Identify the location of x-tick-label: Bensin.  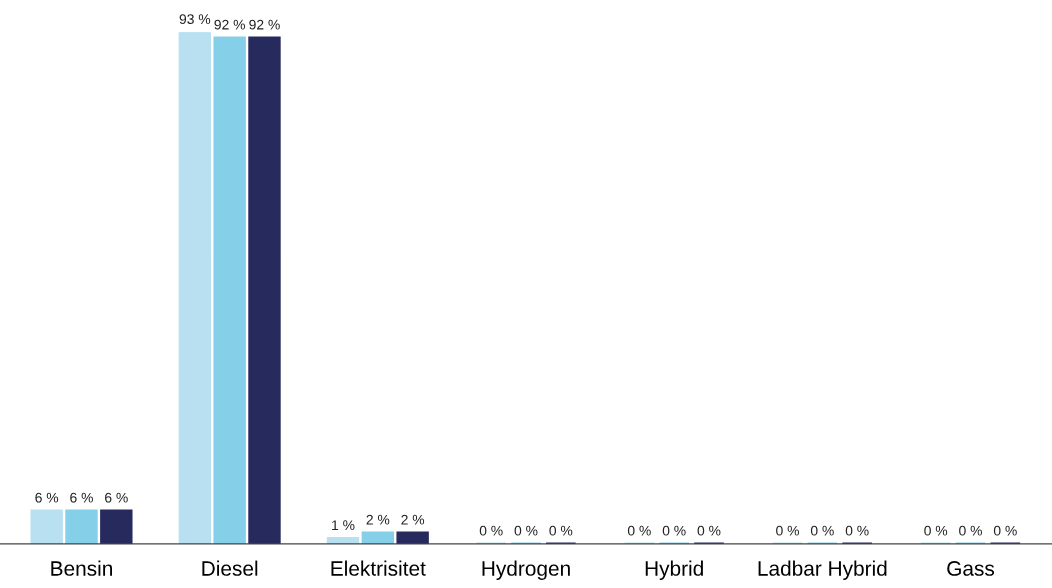
(81, 568).